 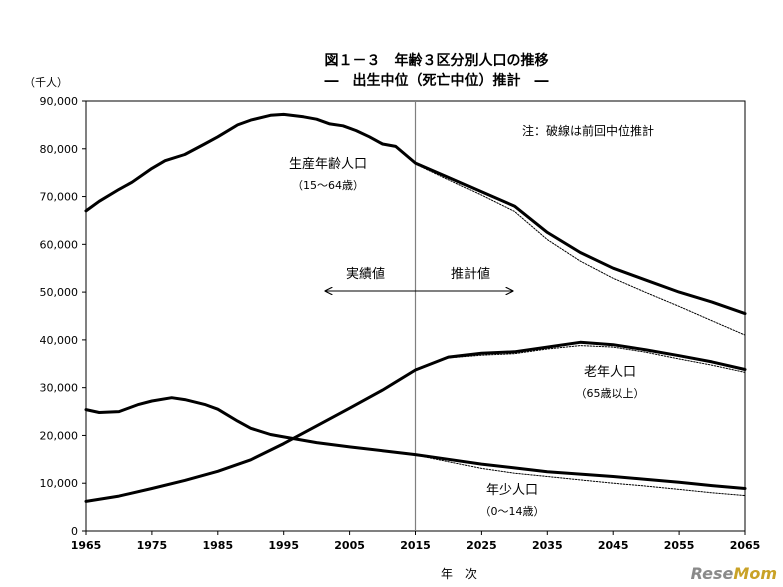 I want to click on y-tick-label: 60,000, so click(x=59, y=244).